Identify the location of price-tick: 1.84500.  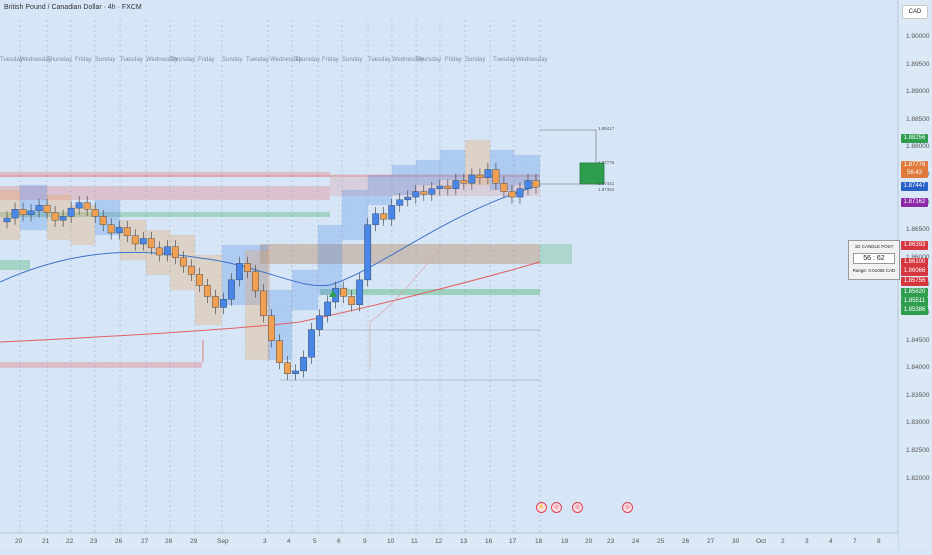
(918, 340).